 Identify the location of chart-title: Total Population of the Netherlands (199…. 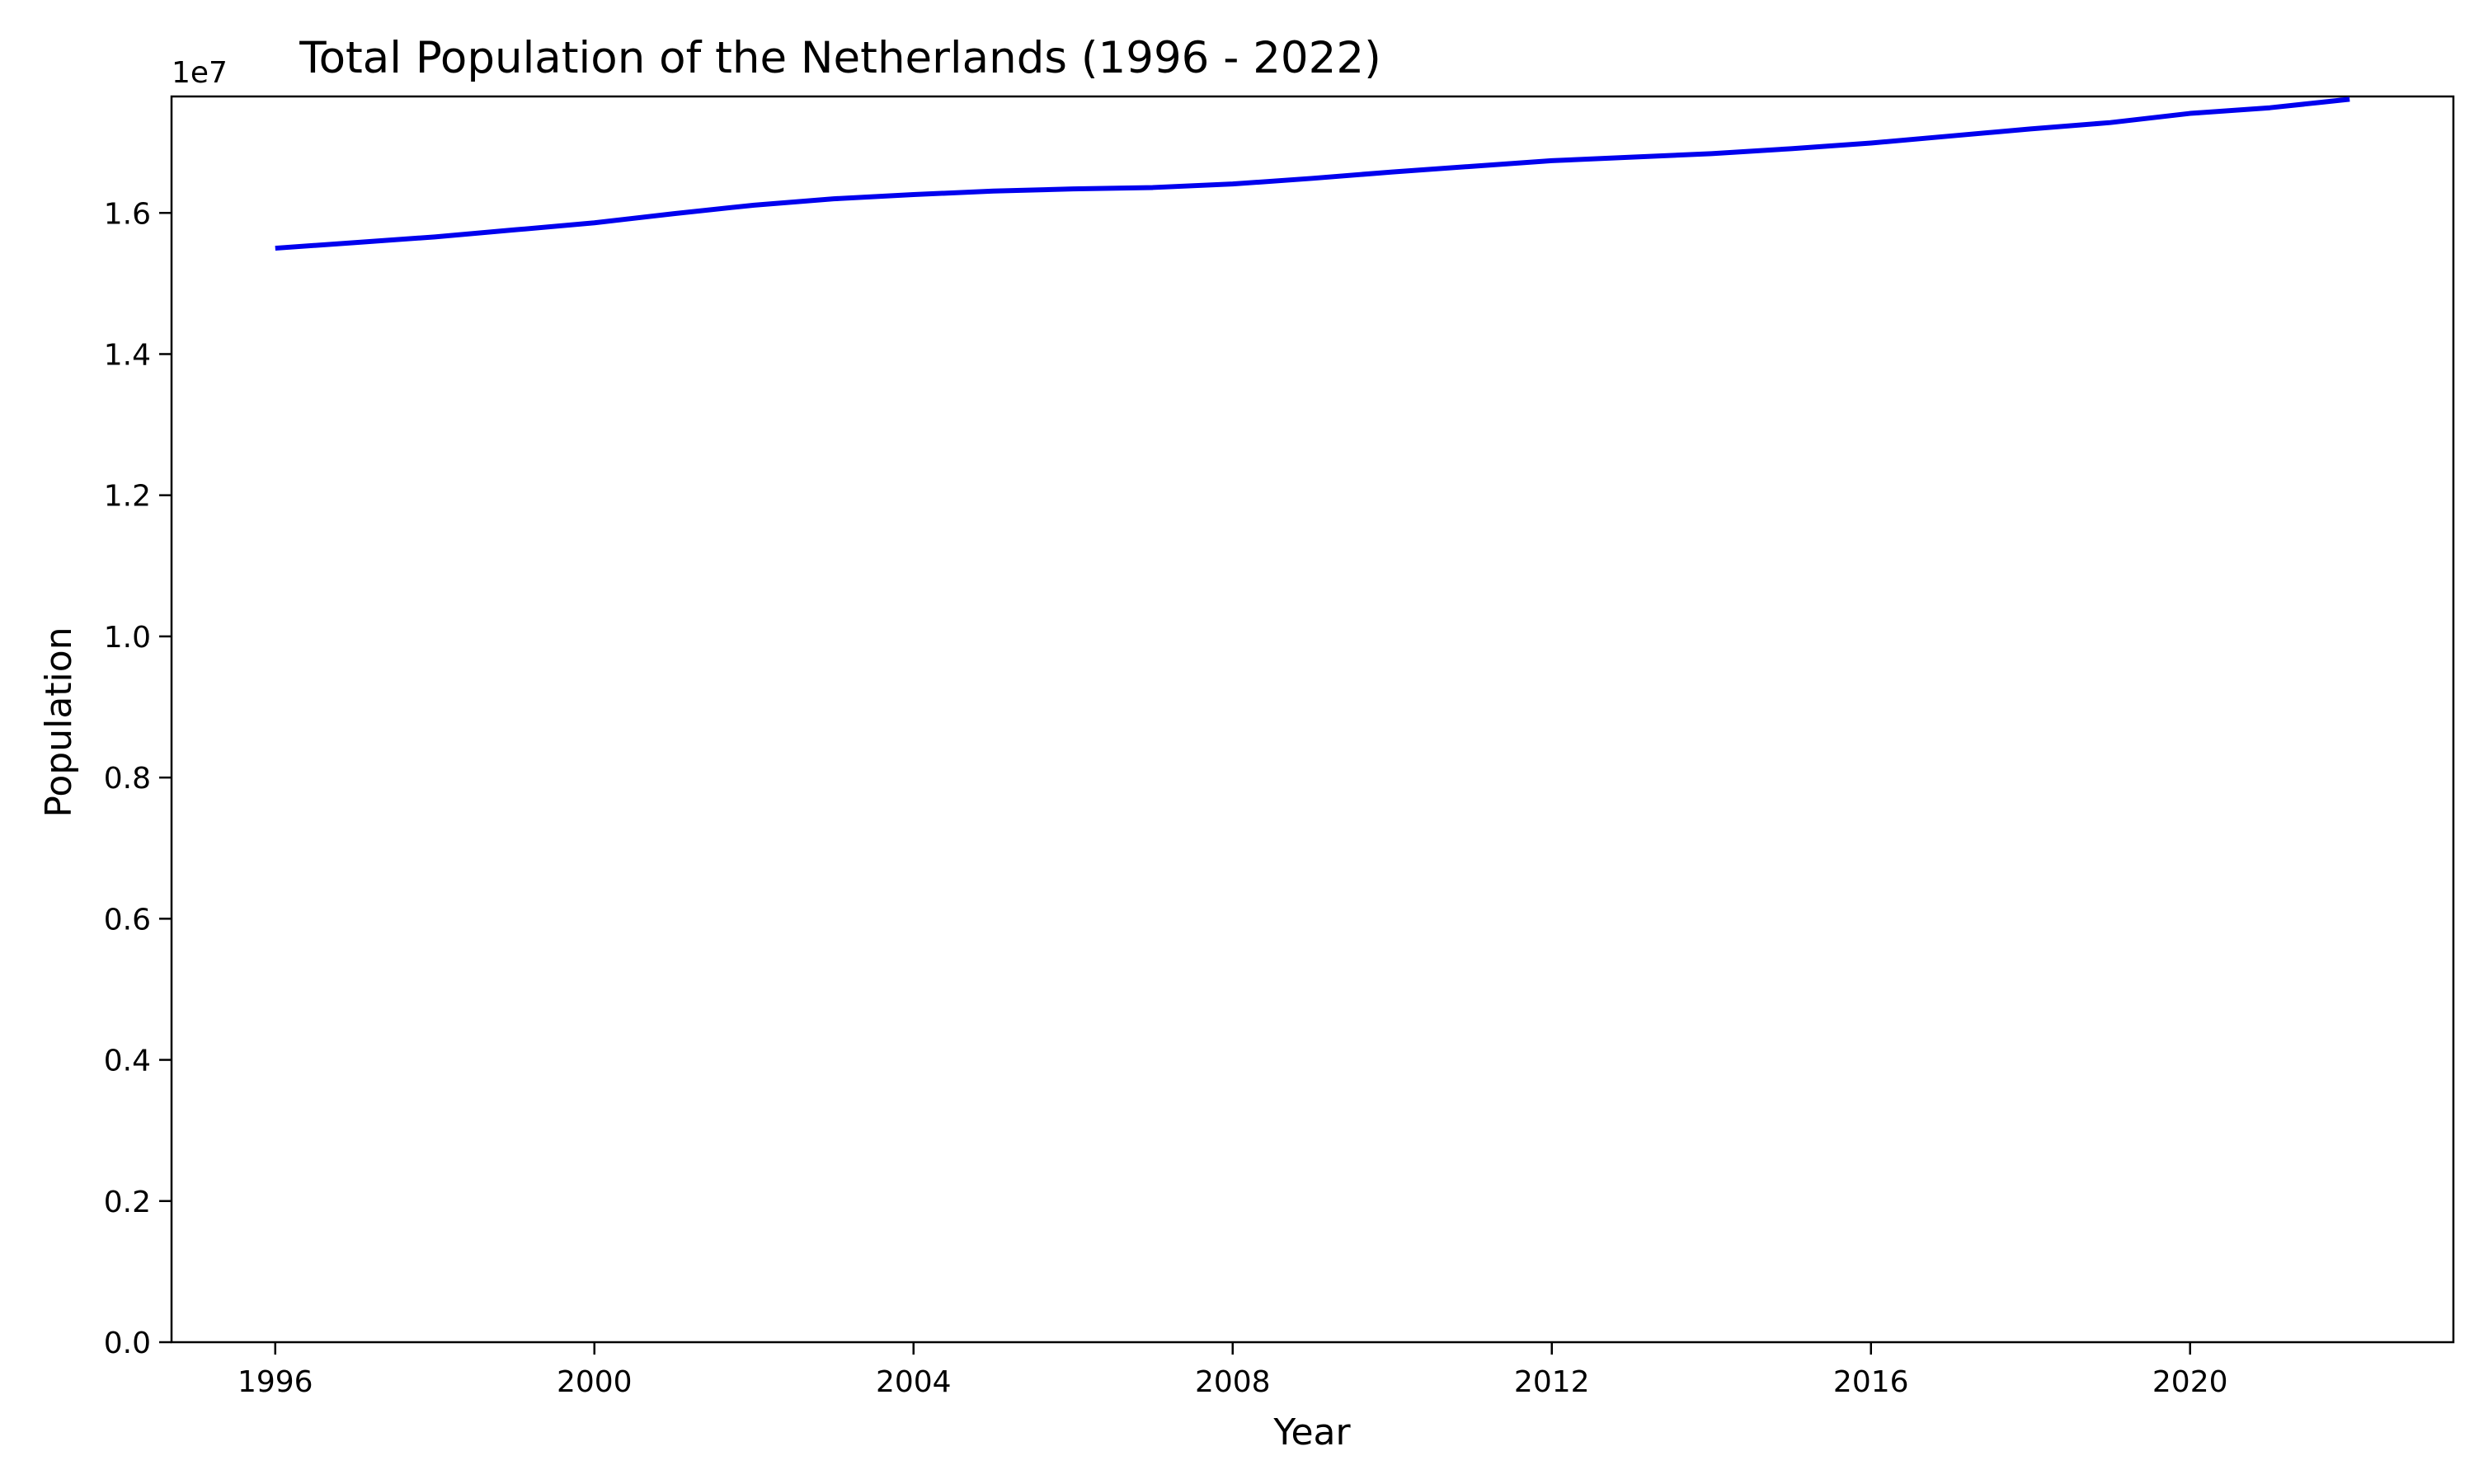
(840, 58).